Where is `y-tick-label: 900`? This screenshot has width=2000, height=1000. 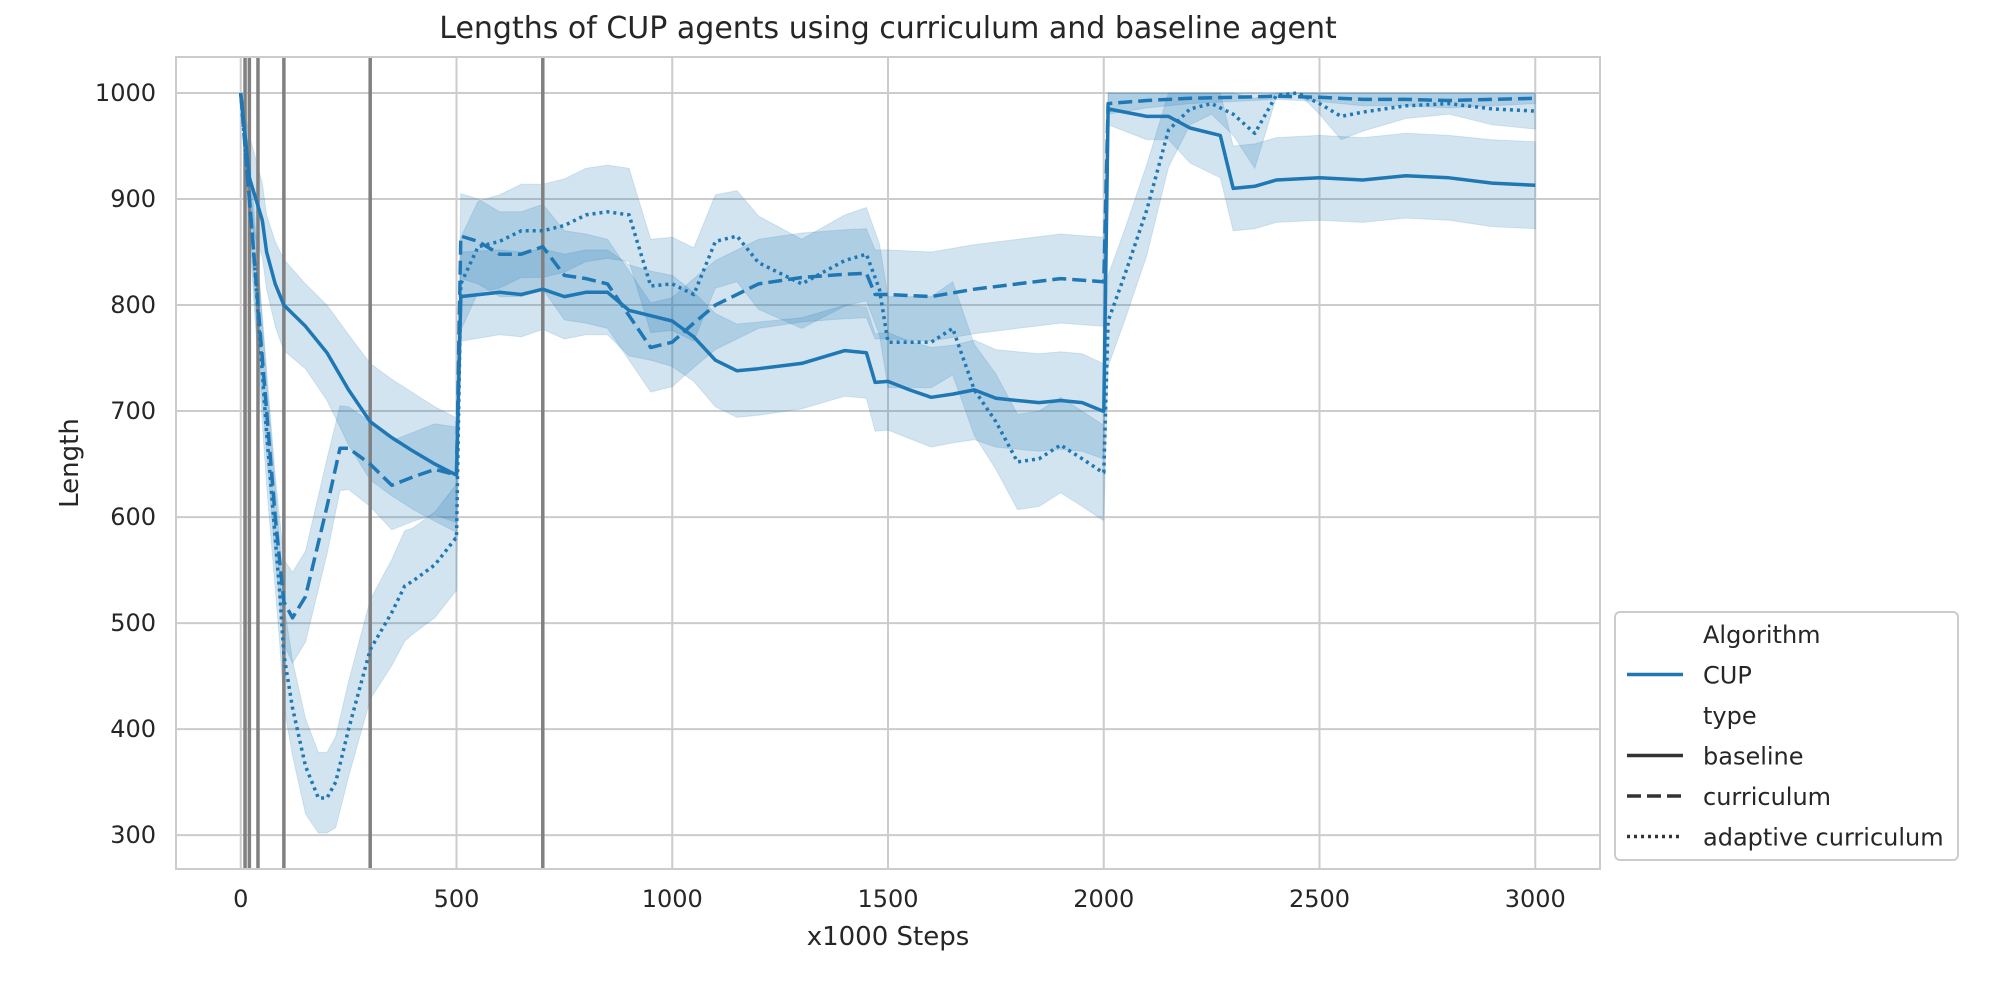
y-tick-label: 900 is located at coordinates (133, 199).